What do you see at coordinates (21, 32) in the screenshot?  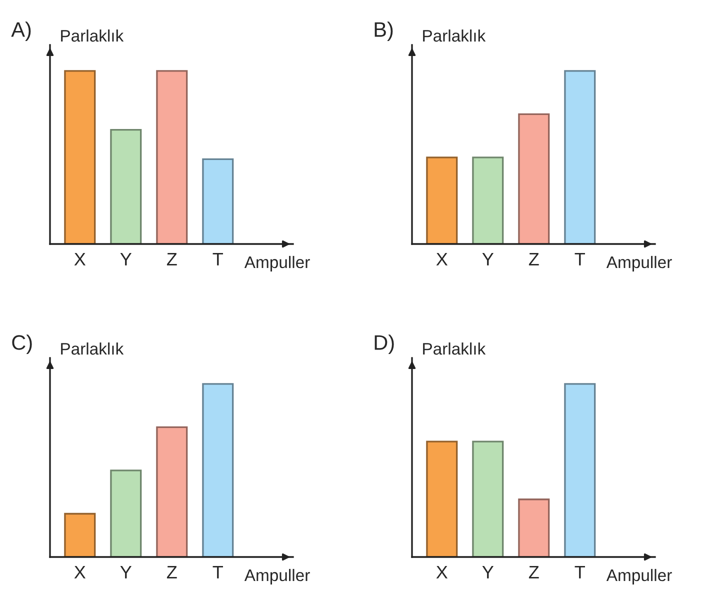 I see `chart-title: A)` at bounding box center [21, 32].